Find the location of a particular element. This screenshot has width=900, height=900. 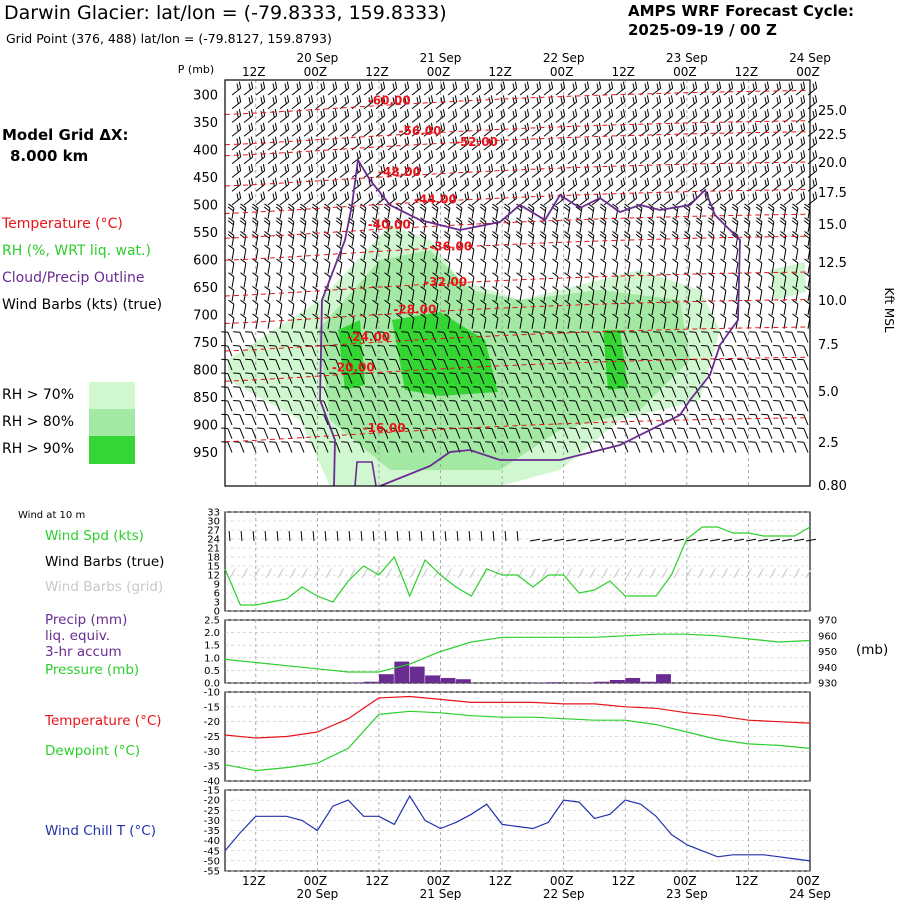

pressure-tick-label: 750 is located at coordinates (205, 343).